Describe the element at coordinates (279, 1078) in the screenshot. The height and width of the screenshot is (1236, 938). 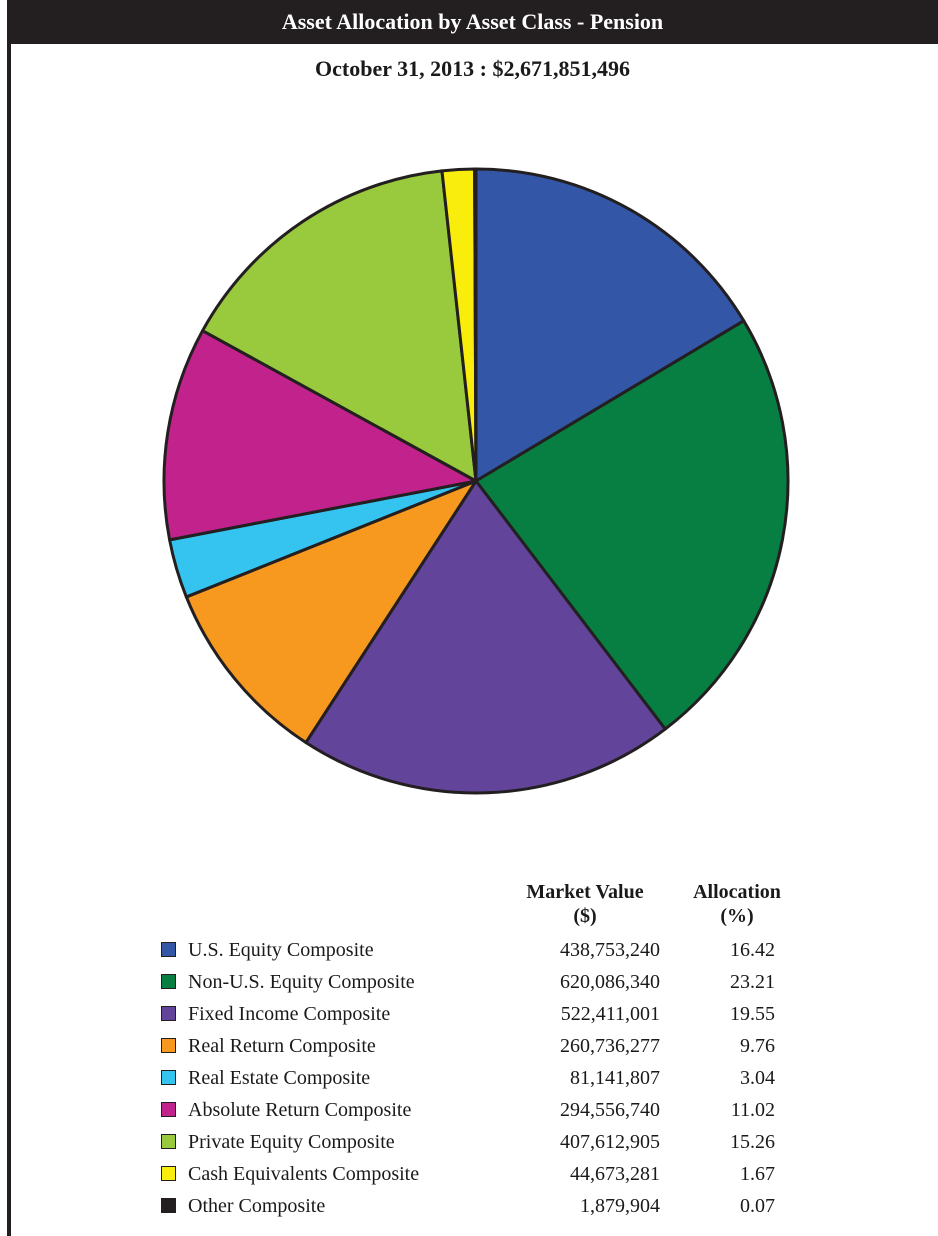
I see `legend-label: Real Estate Composite` at that location.